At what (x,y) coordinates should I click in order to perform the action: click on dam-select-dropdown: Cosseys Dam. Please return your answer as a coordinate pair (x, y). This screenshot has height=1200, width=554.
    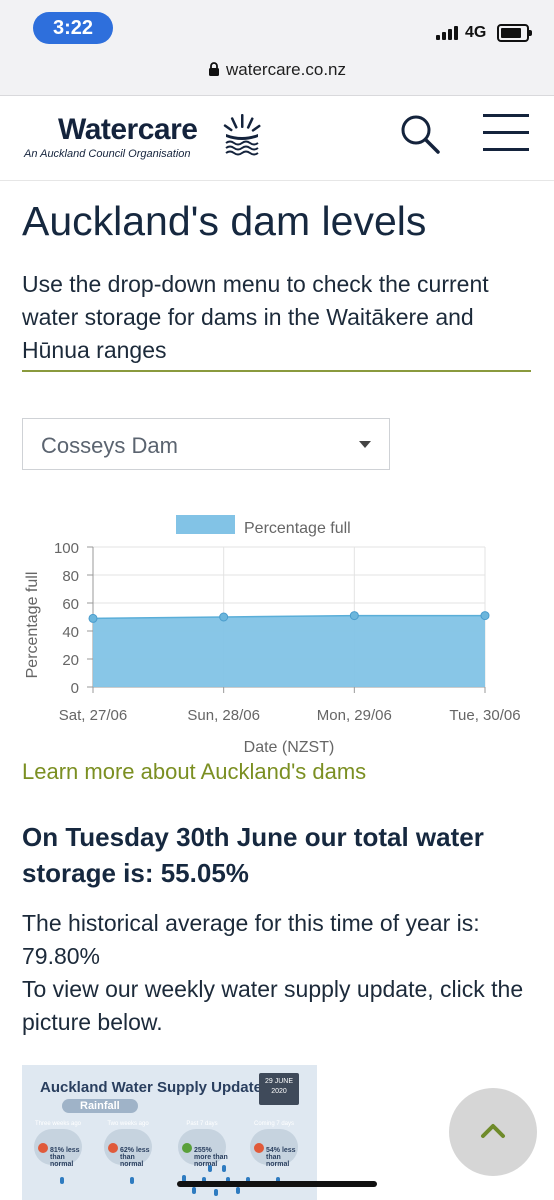
    Looking at the image, I should click on (206, 444).